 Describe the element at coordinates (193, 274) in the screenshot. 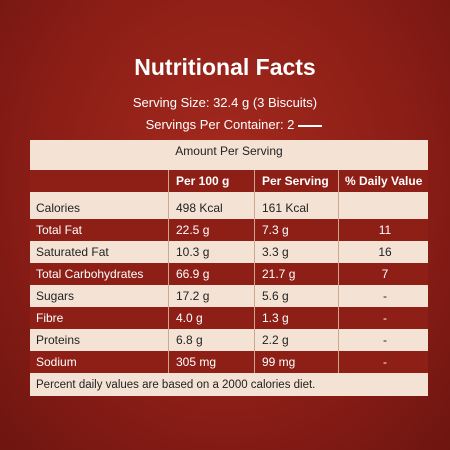

I see `nutrient-amount: 66.9 g` at that location.